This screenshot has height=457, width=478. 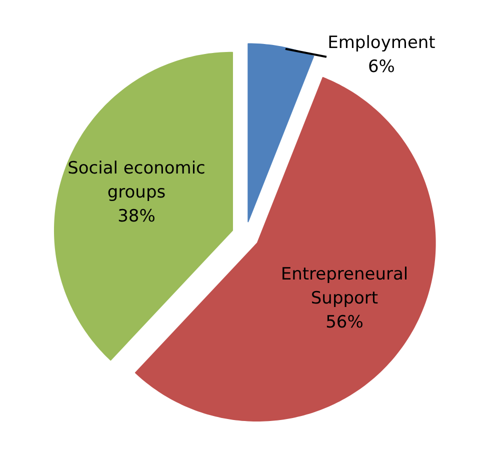 What do you see at coordinates (344, 286) in the screenshot?
I see `slice-label: Entrepreneural Support` at bounding box center [344, 286].